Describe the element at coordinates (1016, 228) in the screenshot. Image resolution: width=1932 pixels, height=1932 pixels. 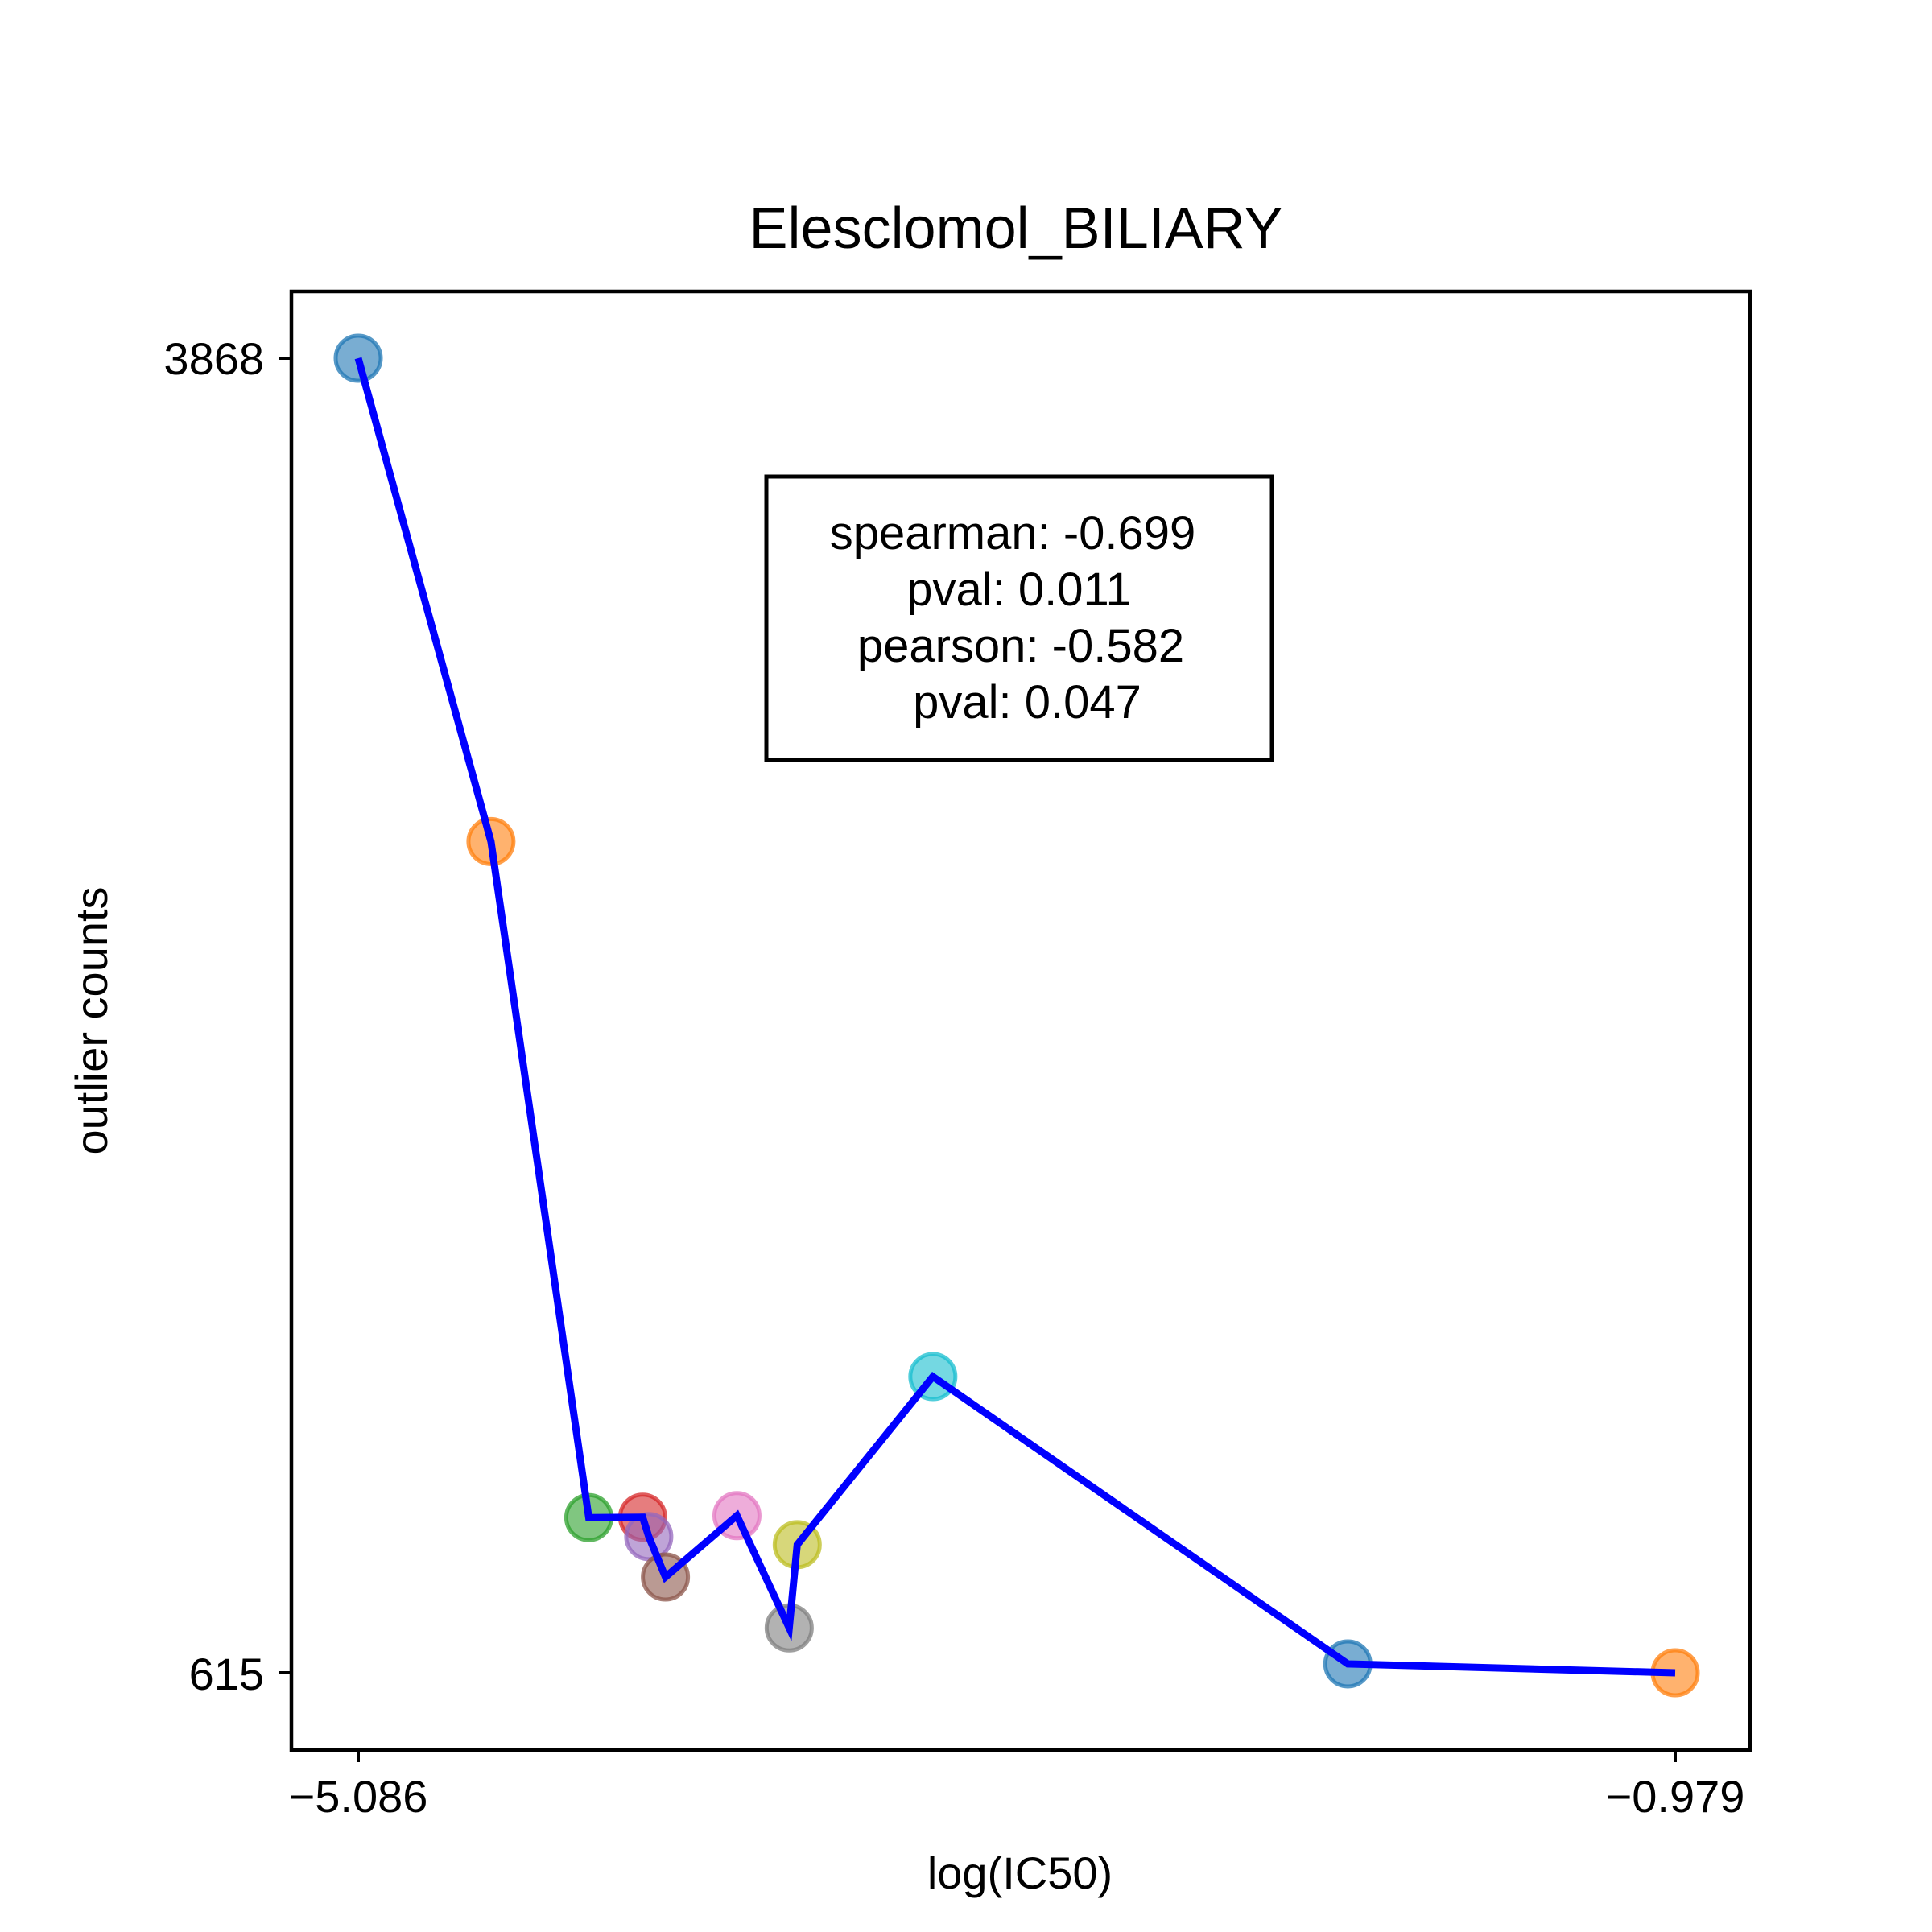
I see `chart-title: Elesclomol_BILIARY` at that location.